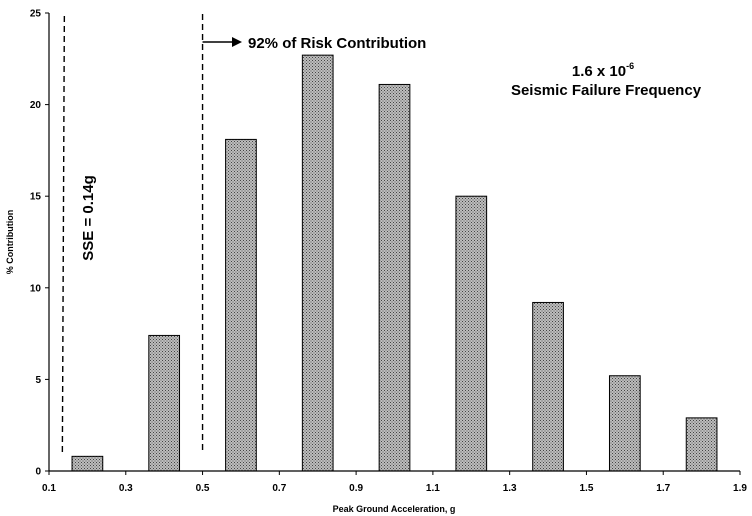 The image size is (752, 516). What do you see at coordinates (237, 42) in the screenshot?
I see `risk-arrow-head` at bounding box center [237, 42].